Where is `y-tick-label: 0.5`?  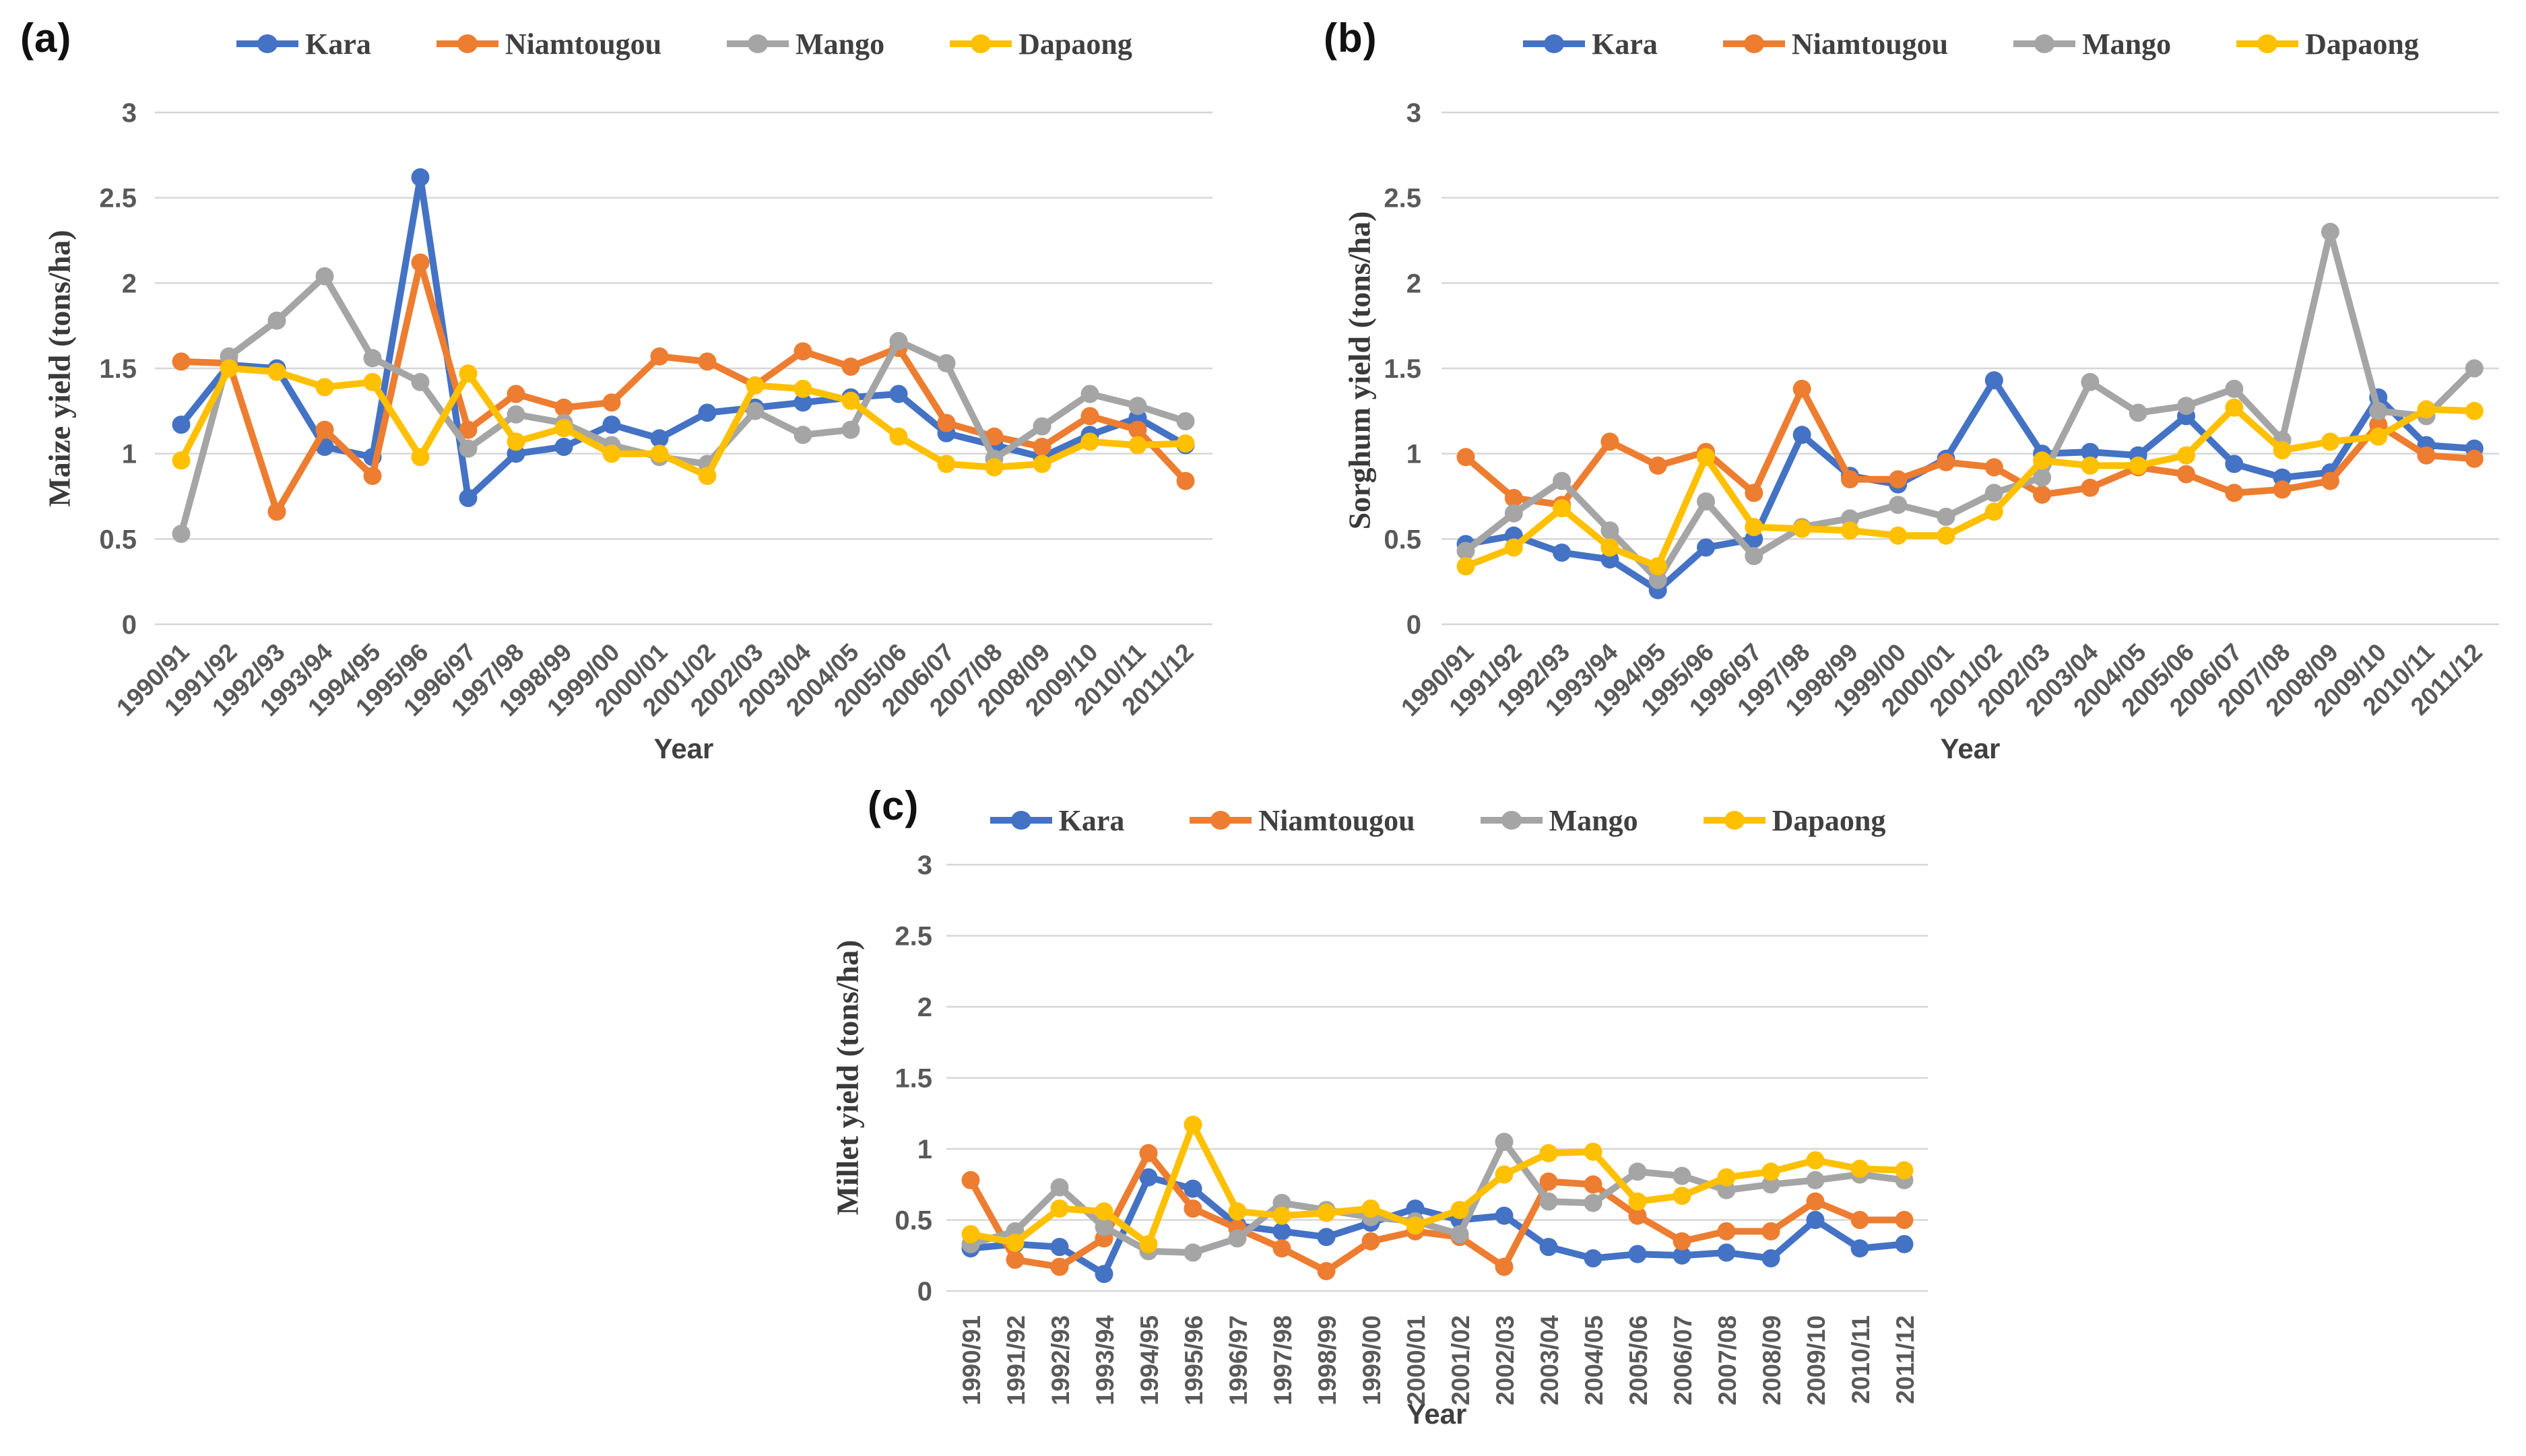 y-tick-label: 0.5 is located at coordinates (914, 1221).